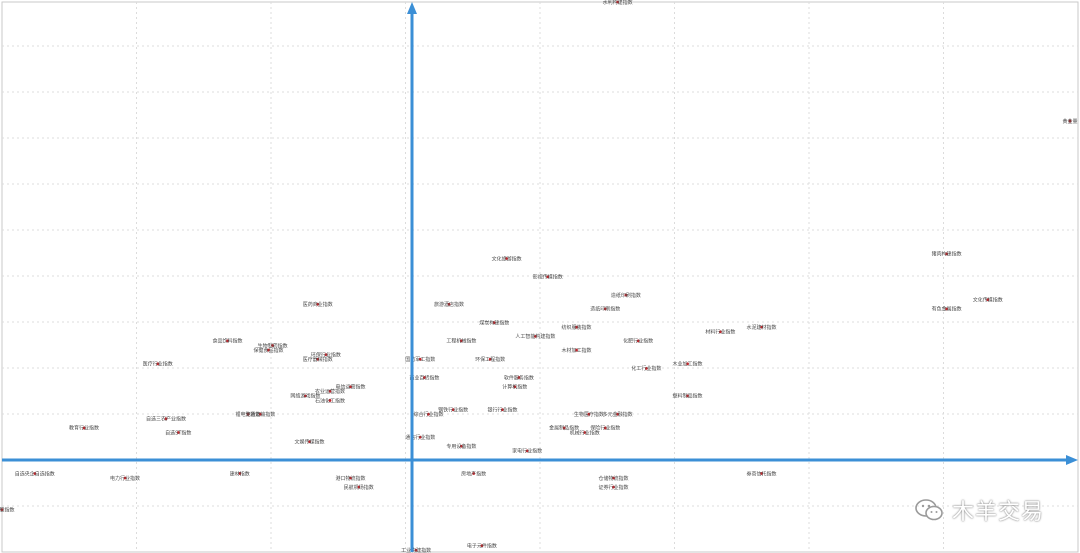 The image size is (1080, 553). What do you see at coordinates (762, 327) in the screenshot?
I see `point-label: 水泥建材指数` at bounding box center [762, 327].